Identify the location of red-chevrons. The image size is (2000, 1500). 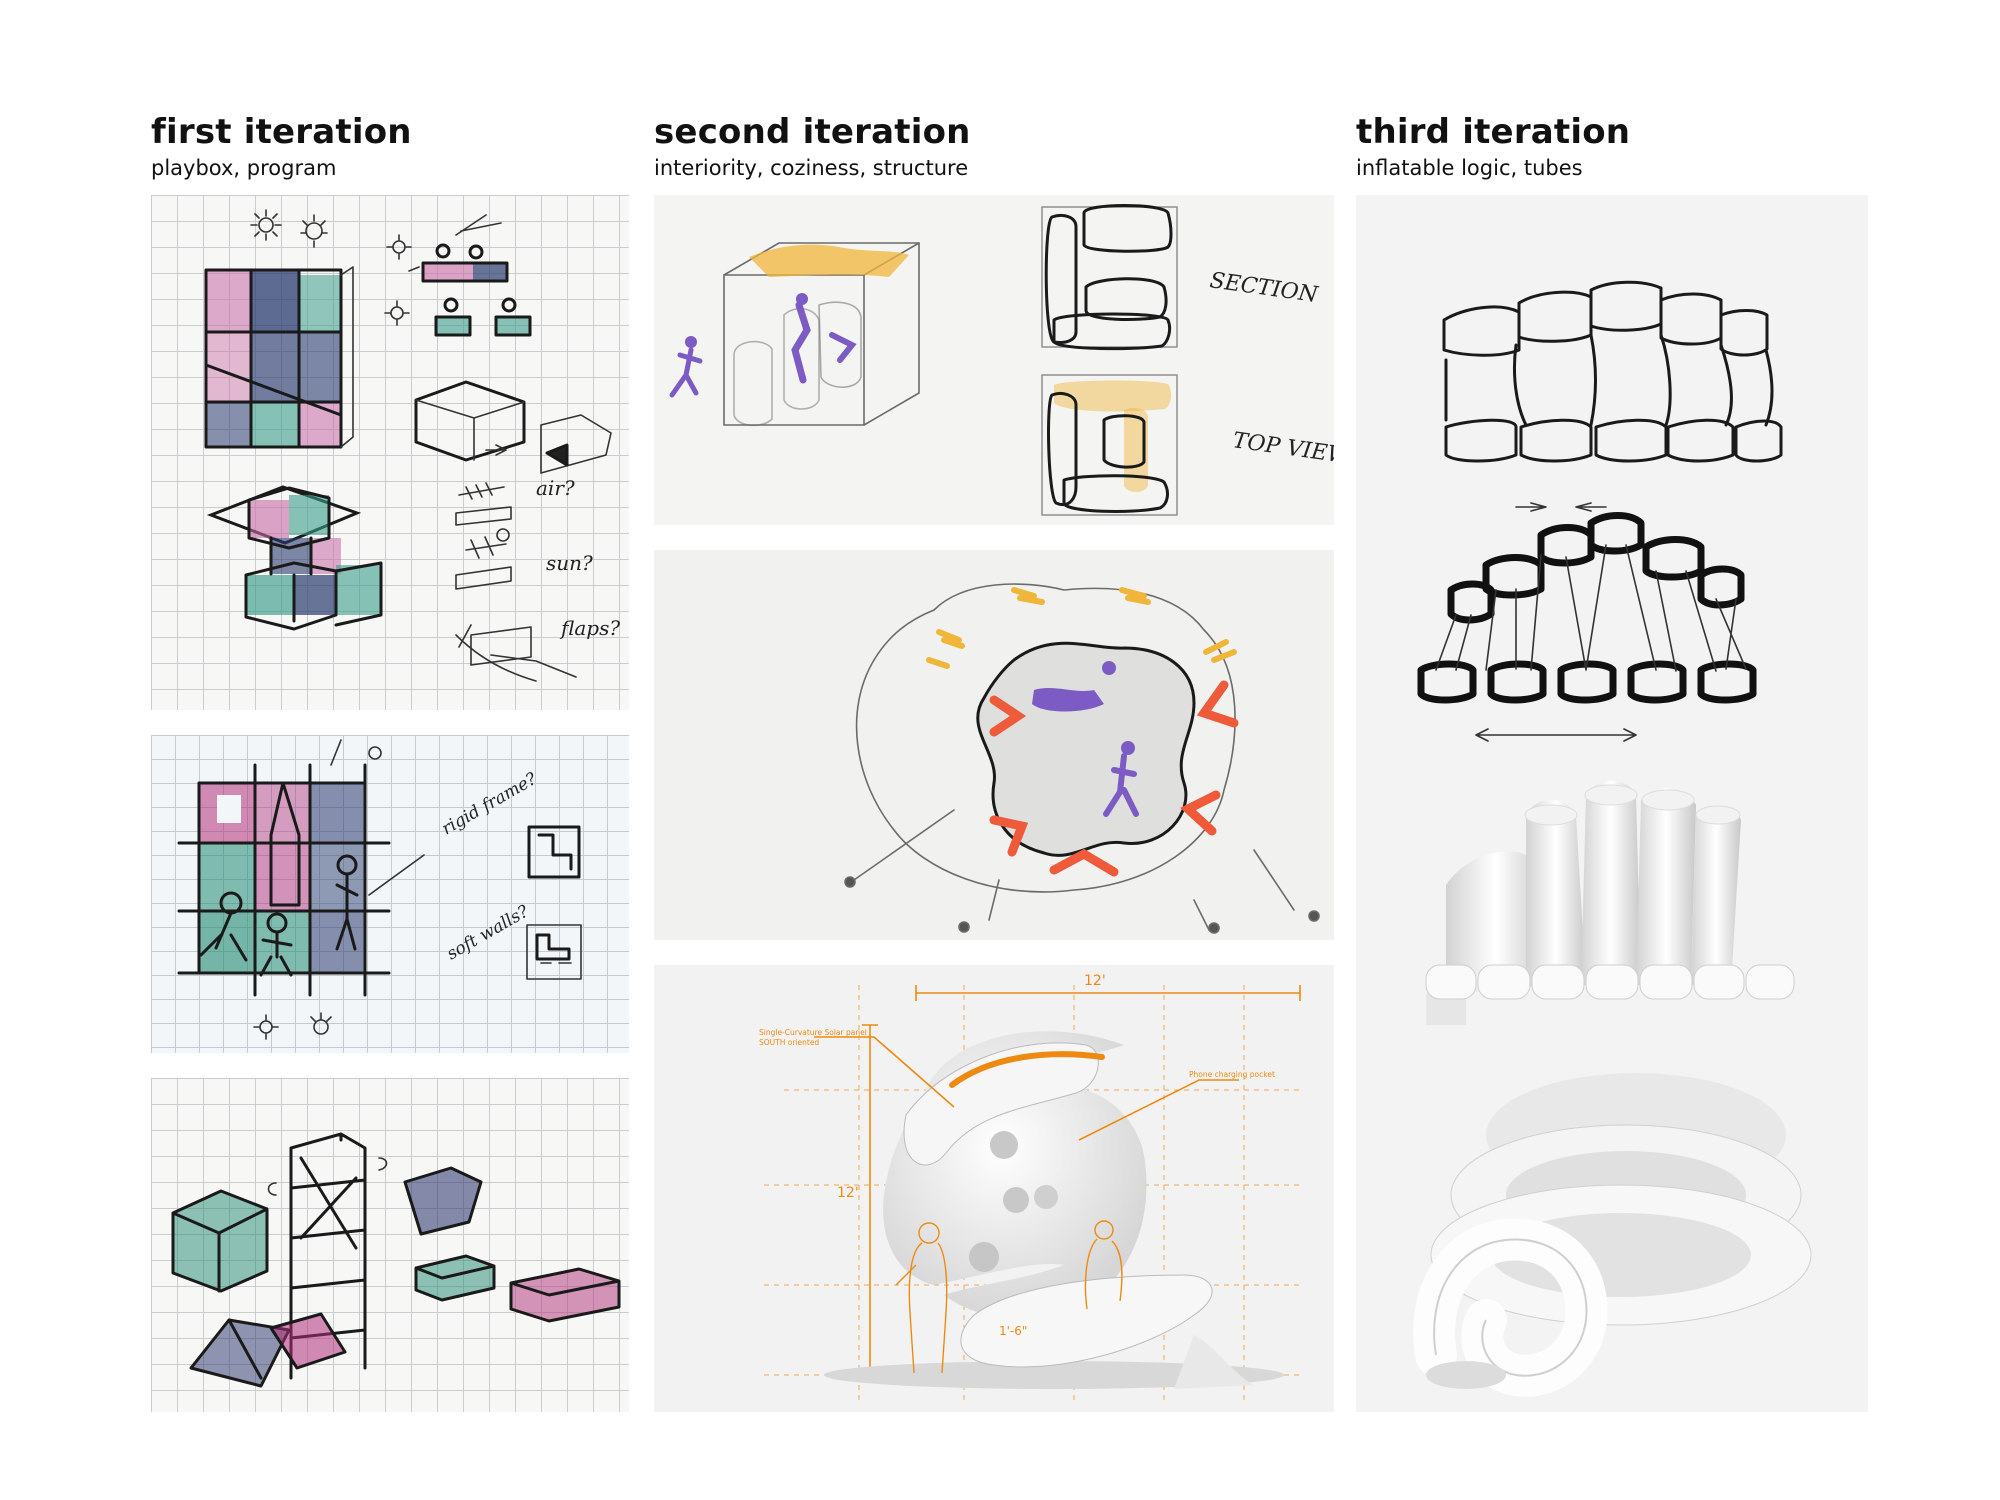
(1114, 778).